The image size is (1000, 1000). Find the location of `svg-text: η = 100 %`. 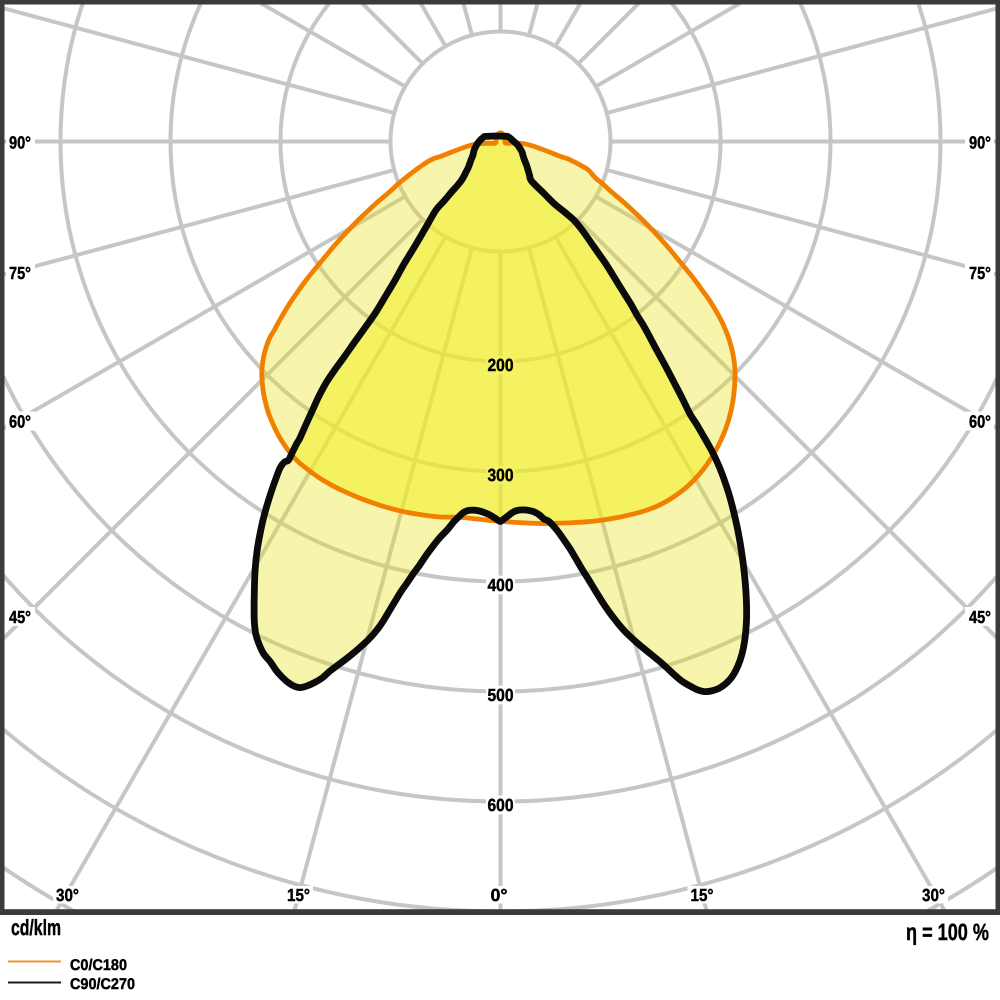

svg-text: η = 100 % is located at coordinates (947, 932).